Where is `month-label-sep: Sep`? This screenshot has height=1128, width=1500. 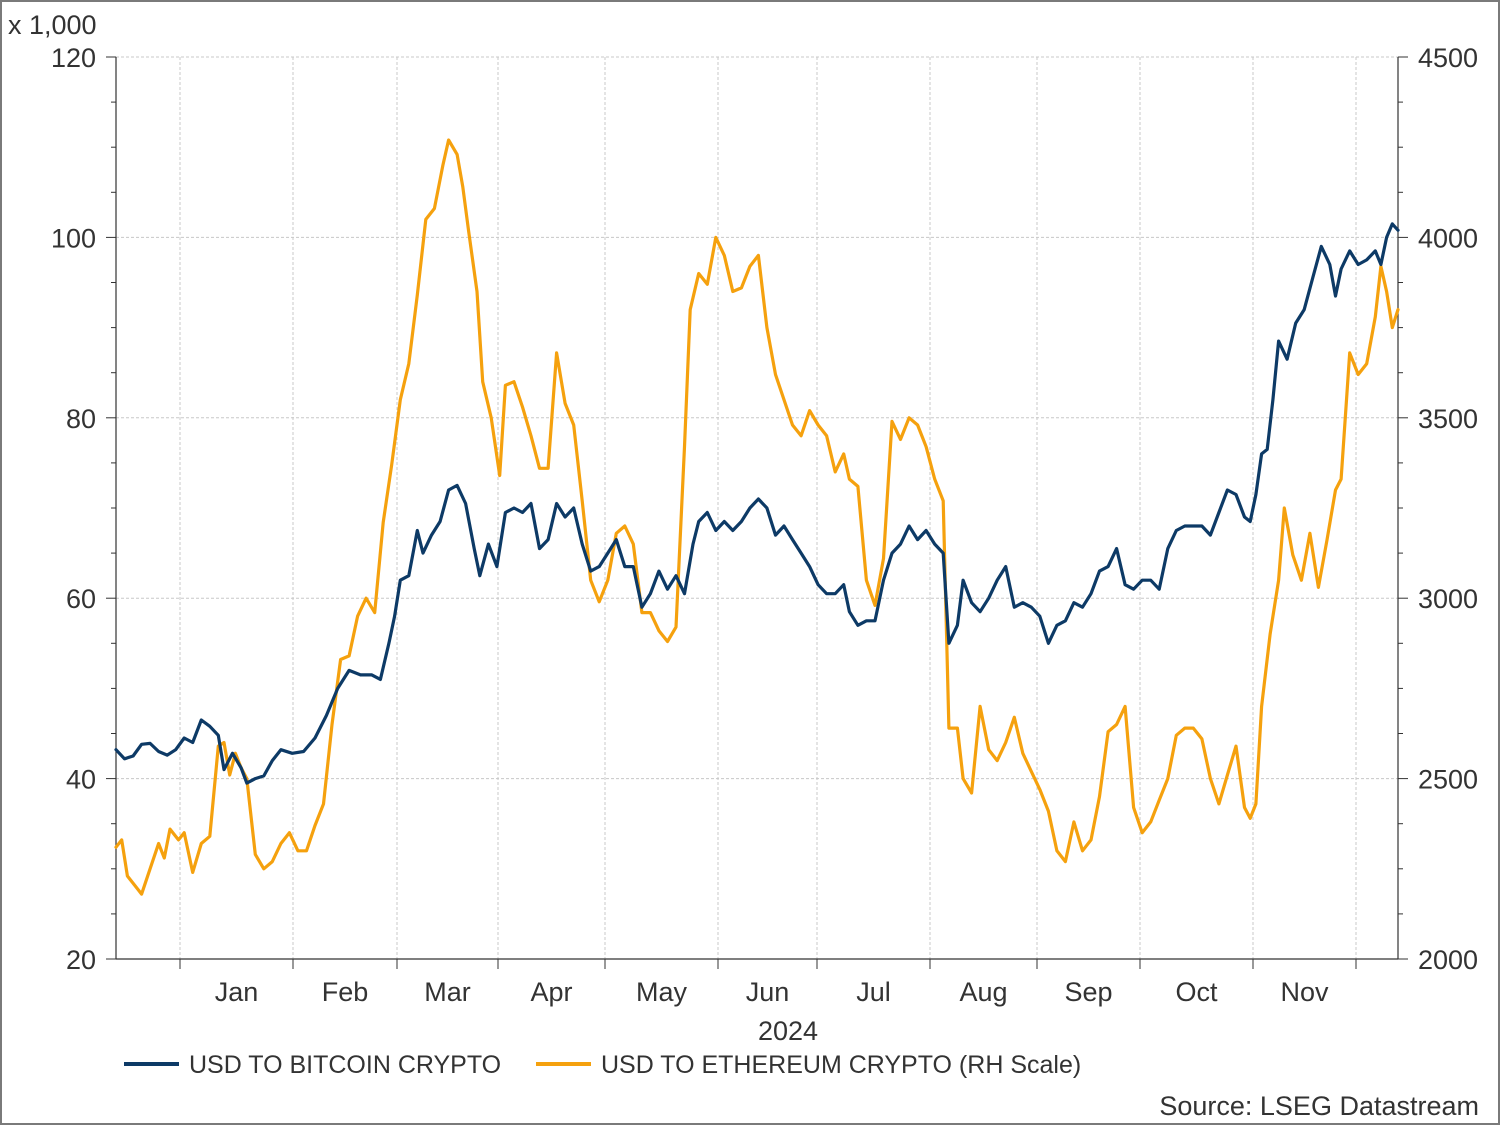
month-label-sep: Sep is located at coordinates (1088, 992).